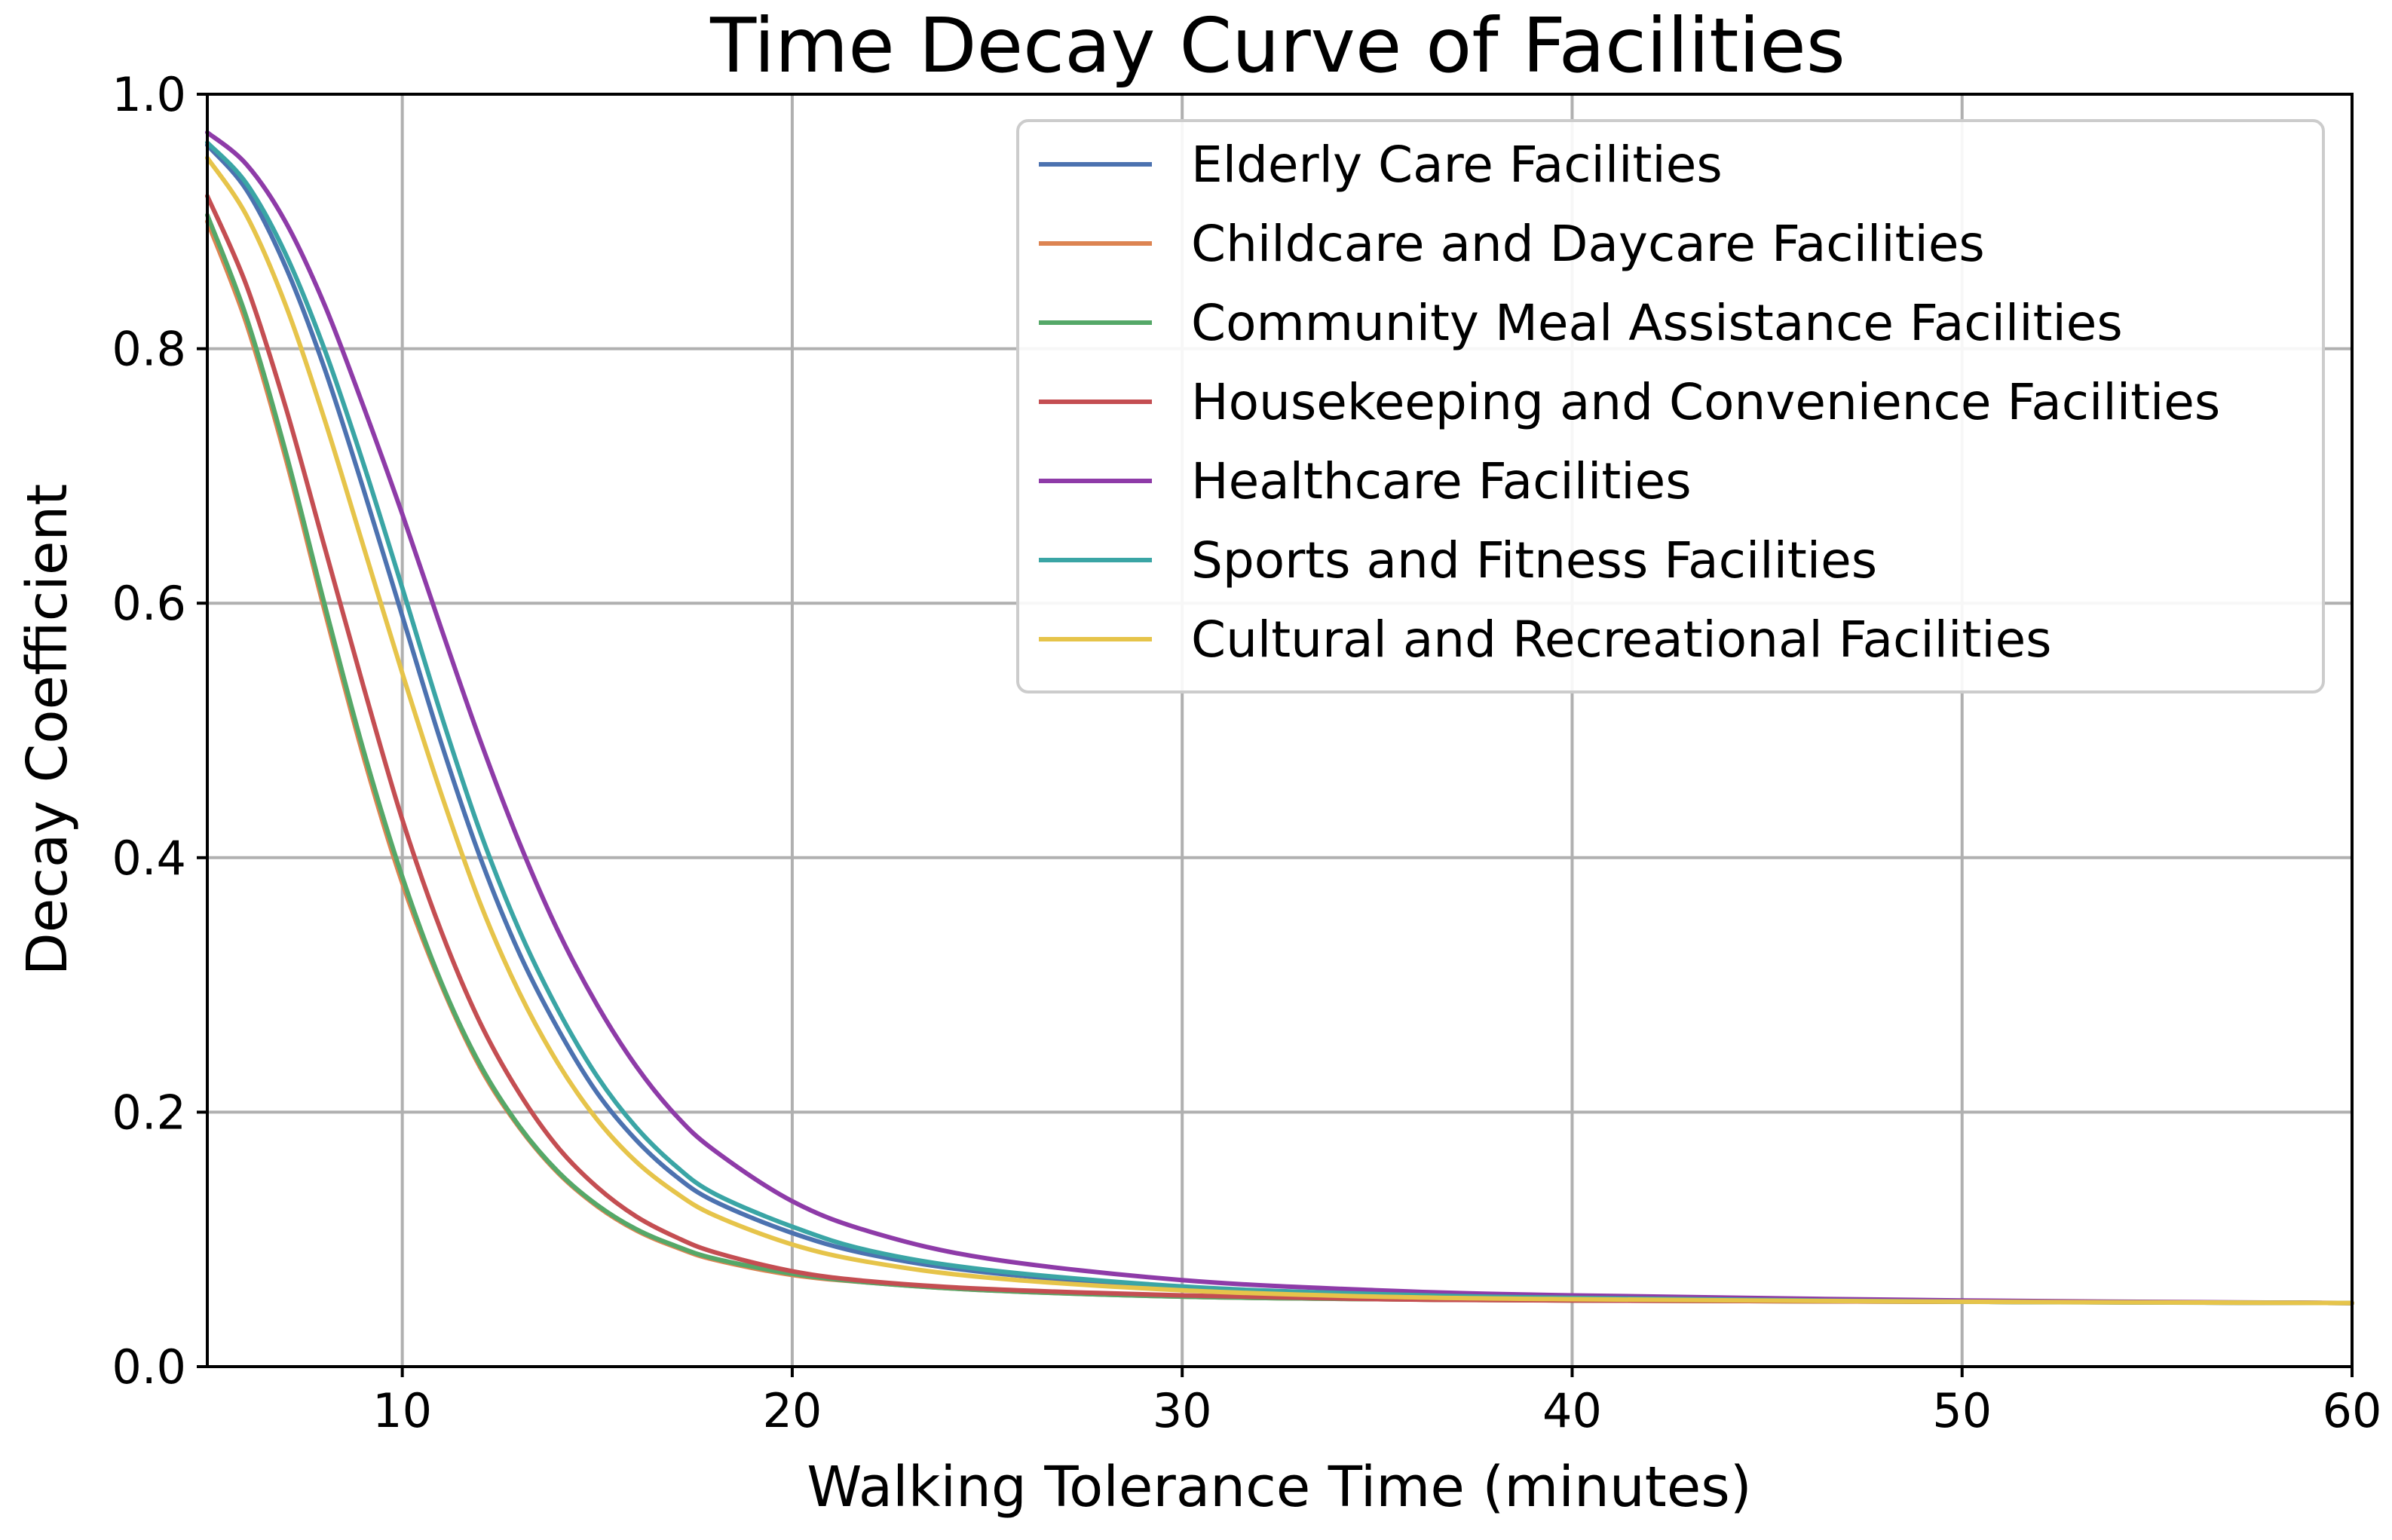 The height and width of the screenshot is (1540, 2392). What do you see at coordinates (149, 94) in the screenshot?
I see `y-tick-label: 1.0` at bounding box center [149, 94].